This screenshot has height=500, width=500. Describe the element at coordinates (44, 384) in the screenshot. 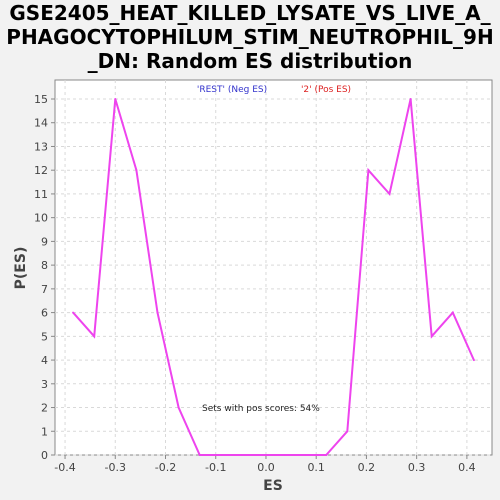

I see `y-tick-label: 3` at that location.